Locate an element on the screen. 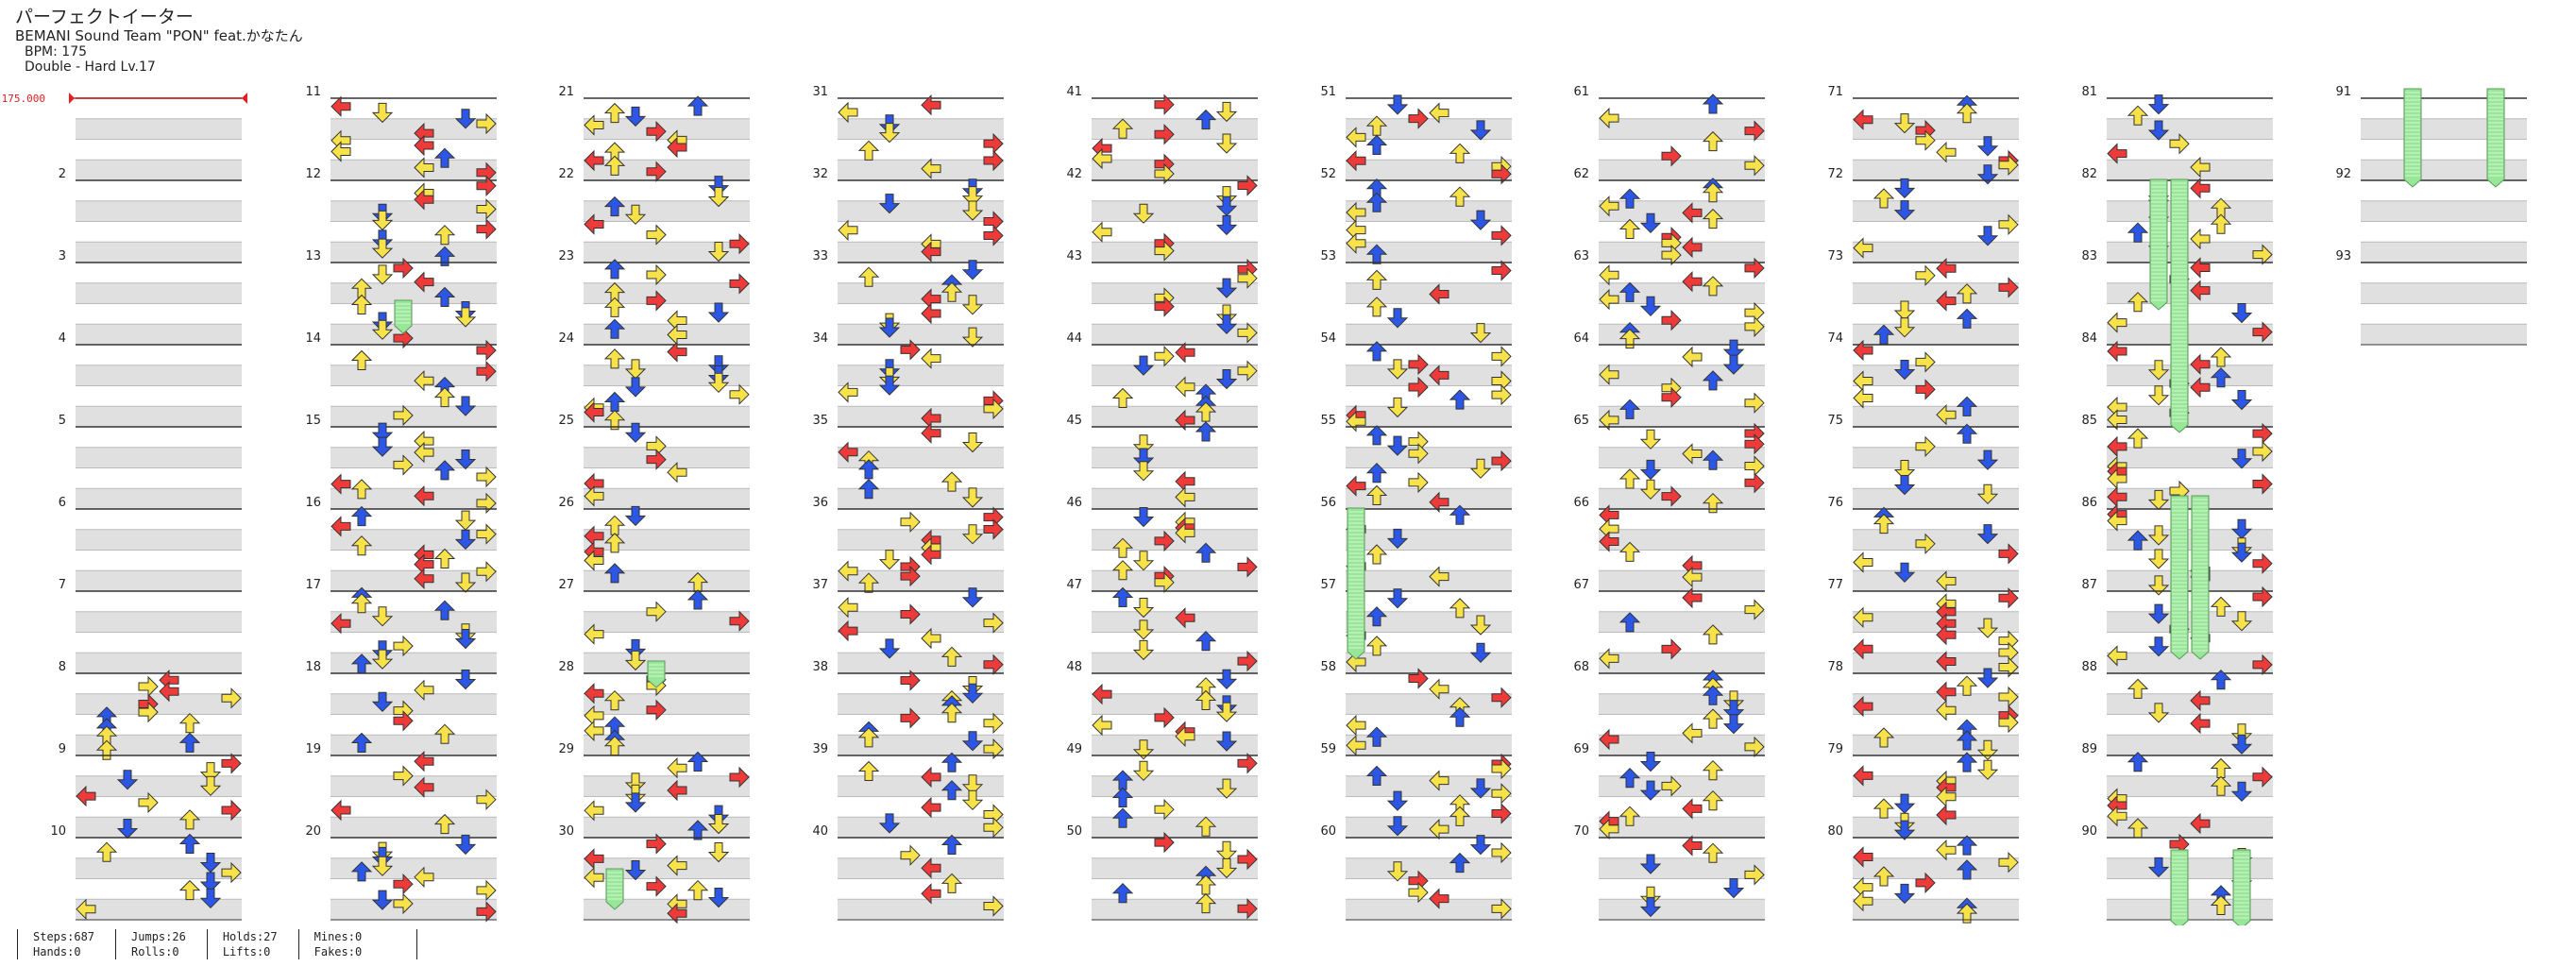 The height and width of the screenshot is (967, 2576). measure-number: 44 is located at coordinates (1074, 338).